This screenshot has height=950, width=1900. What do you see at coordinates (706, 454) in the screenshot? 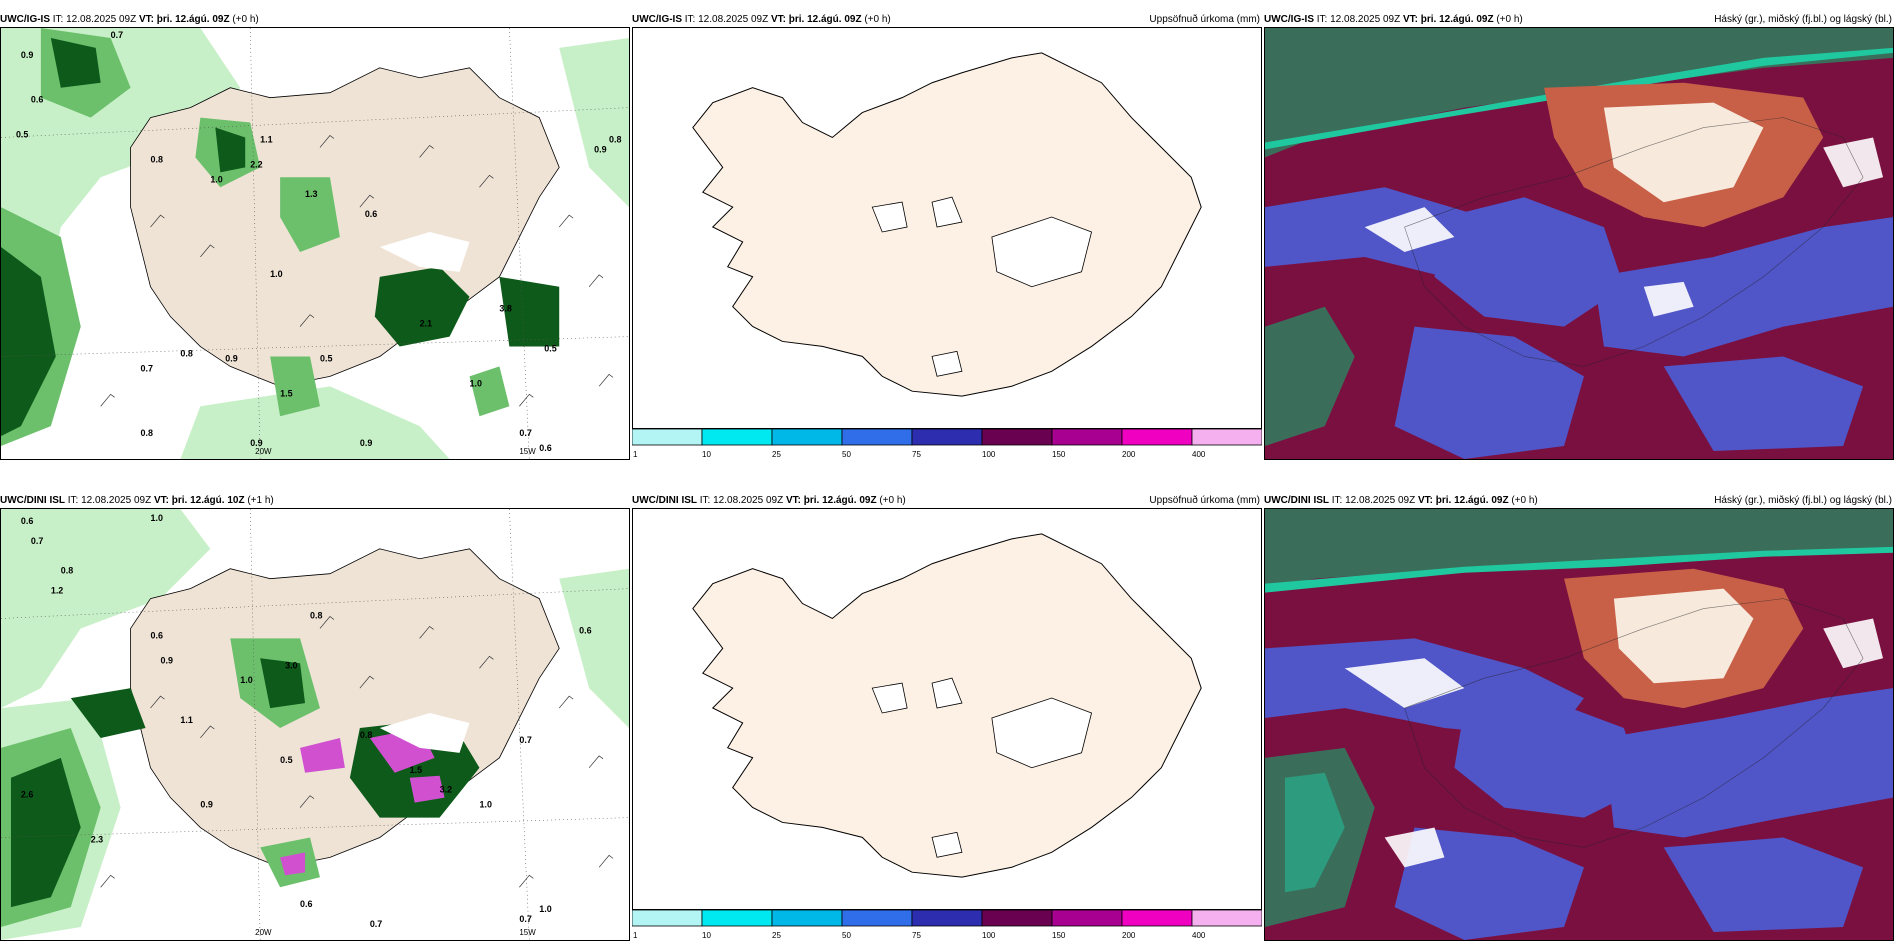
I see `legend-tick: 10` at bounding box center [706, 454].